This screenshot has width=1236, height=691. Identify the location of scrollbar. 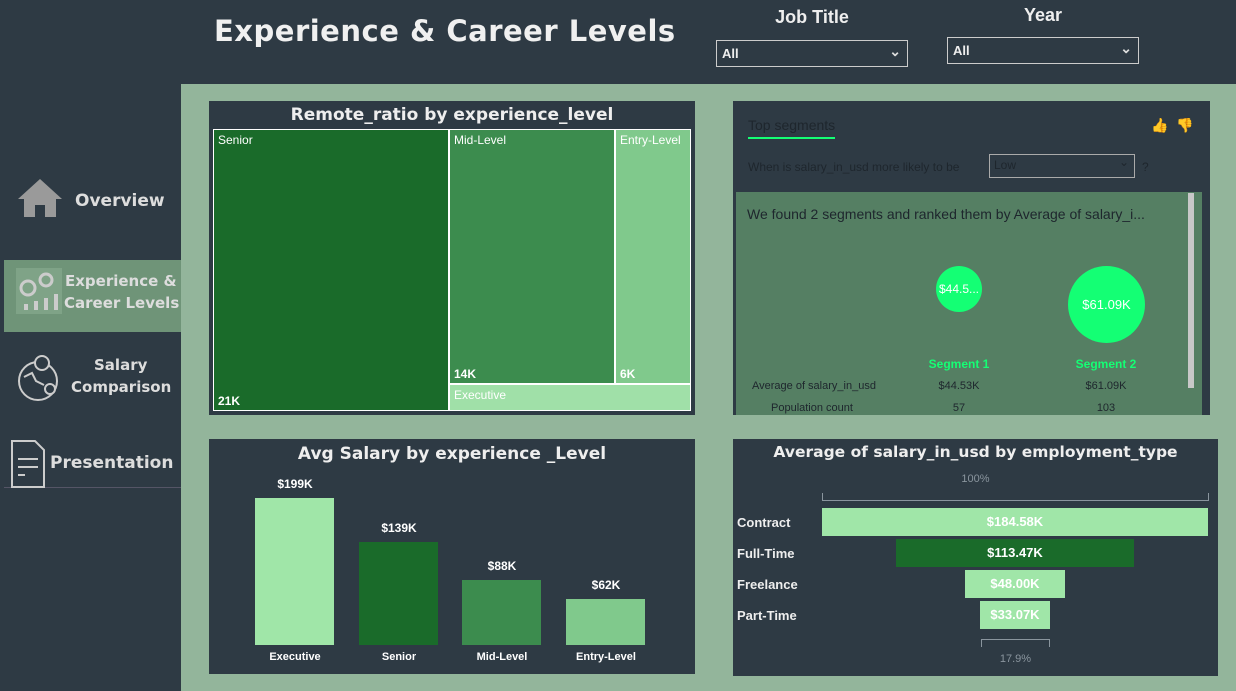
(1191, 290).